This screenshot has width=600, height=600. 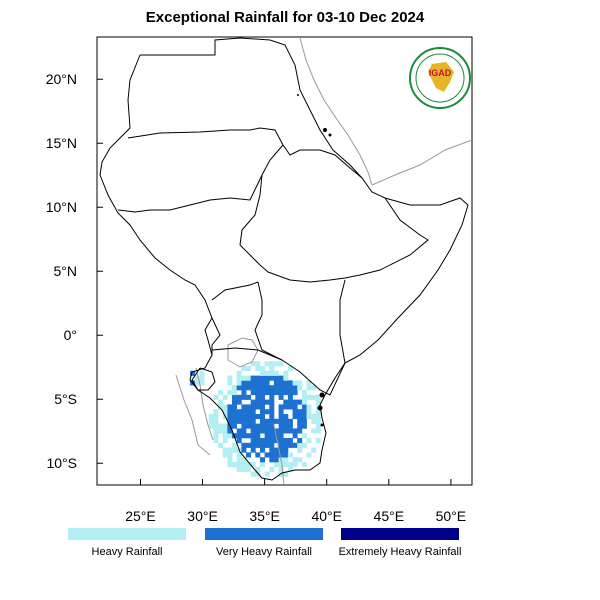 What do you see at coordinates (322, 395) in the screenshot?
I see `pemba-island` at bounding box center [322, 395].